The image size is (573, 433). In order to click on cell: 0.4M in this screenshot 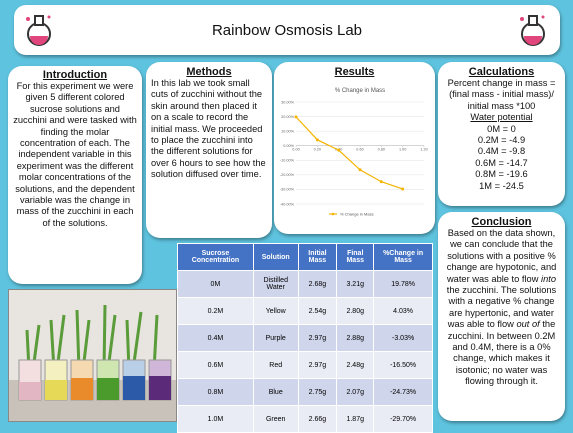, I will do `click(215, 338)`.